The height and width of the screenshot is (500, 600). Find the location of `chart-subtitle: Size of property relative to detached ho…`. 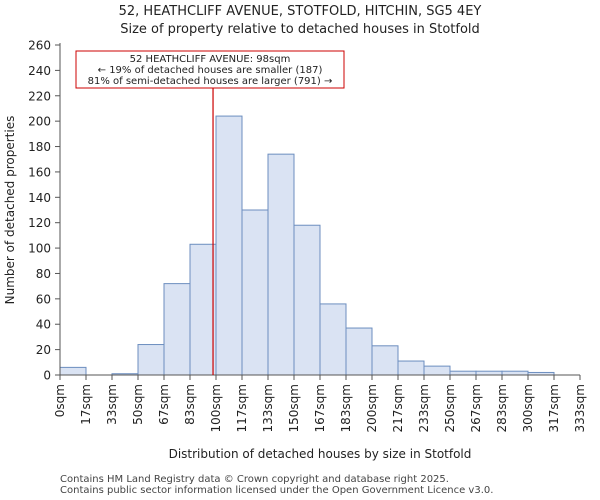

chart-subtitle: Size of property relative to detached ho… is located at coordinates (300, 29).